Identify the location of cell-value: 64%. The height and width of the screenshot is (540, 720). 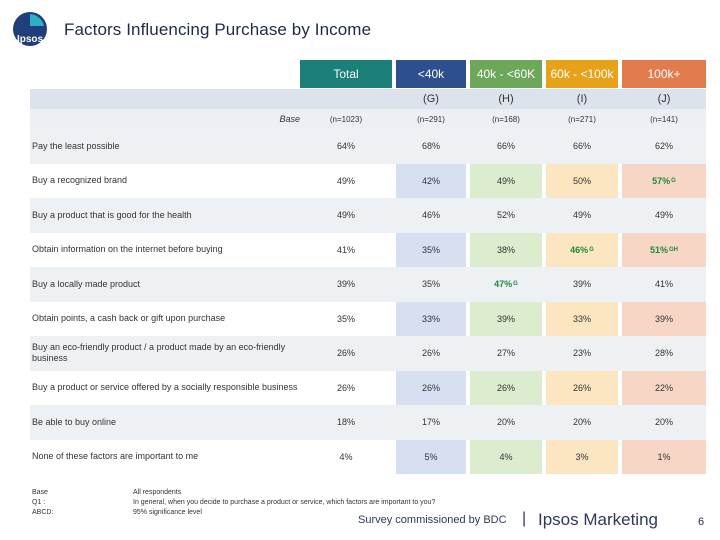
(345, 146).